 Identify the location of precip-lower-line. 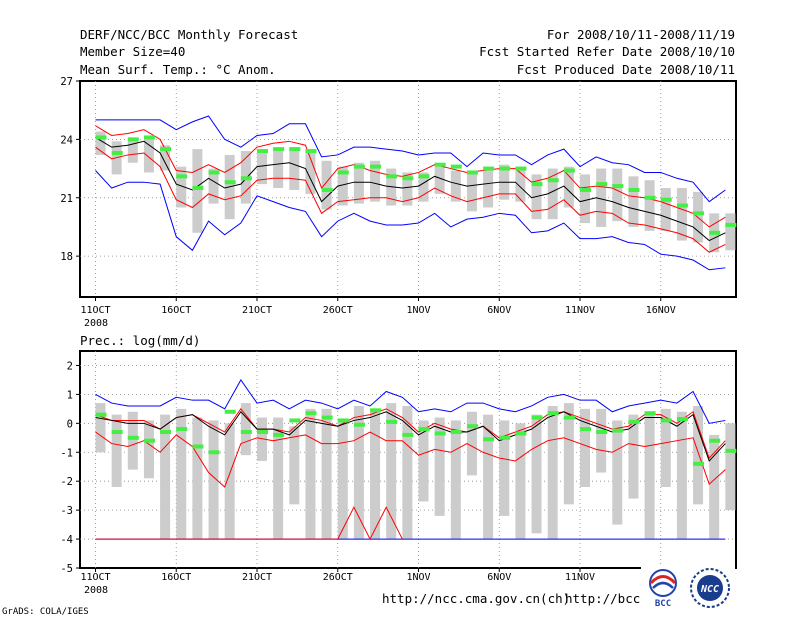
(410, 459).